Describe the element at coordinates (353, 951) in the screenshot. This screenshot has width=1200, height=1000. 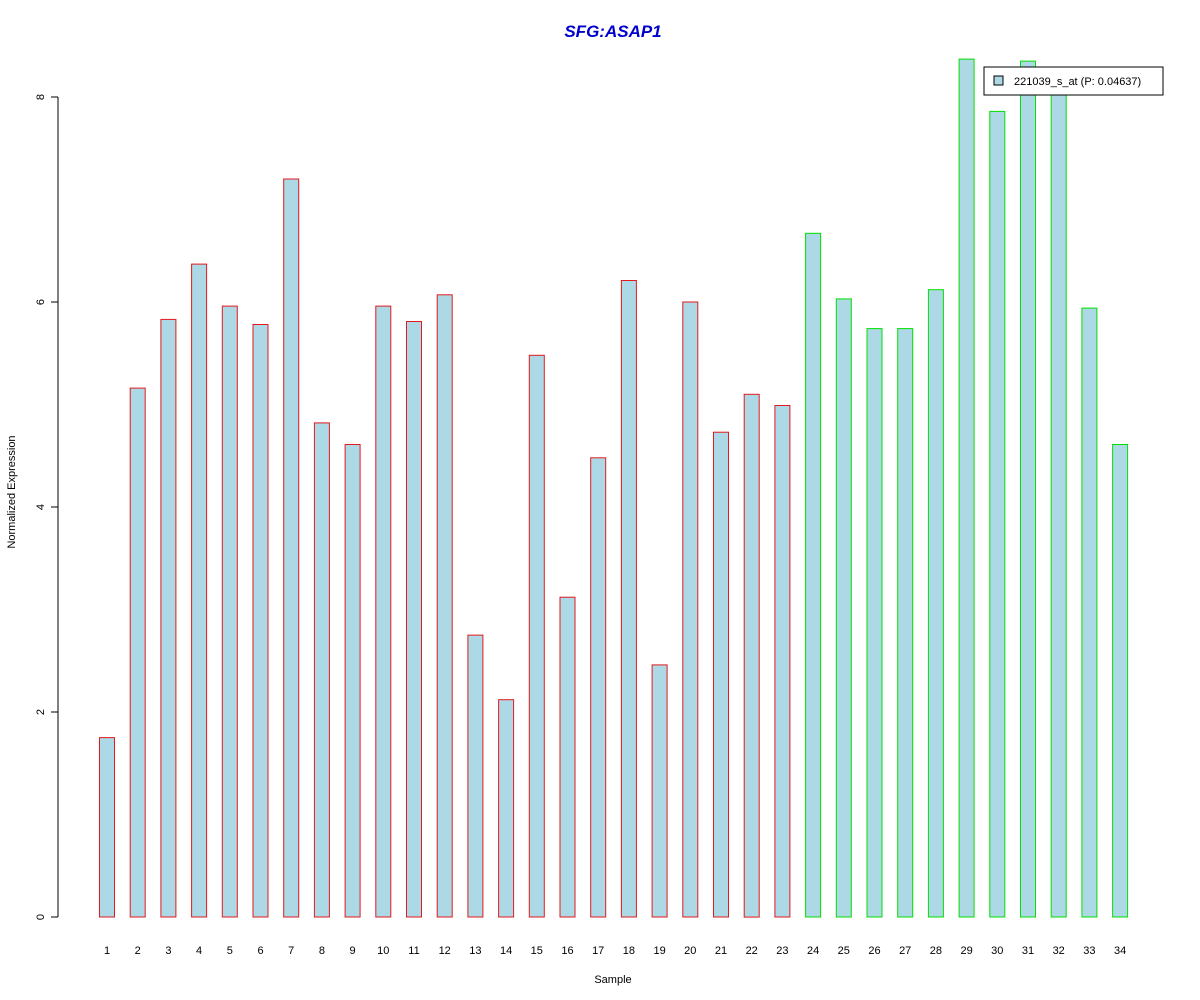
I see `x-tick-label: 9` at that location.